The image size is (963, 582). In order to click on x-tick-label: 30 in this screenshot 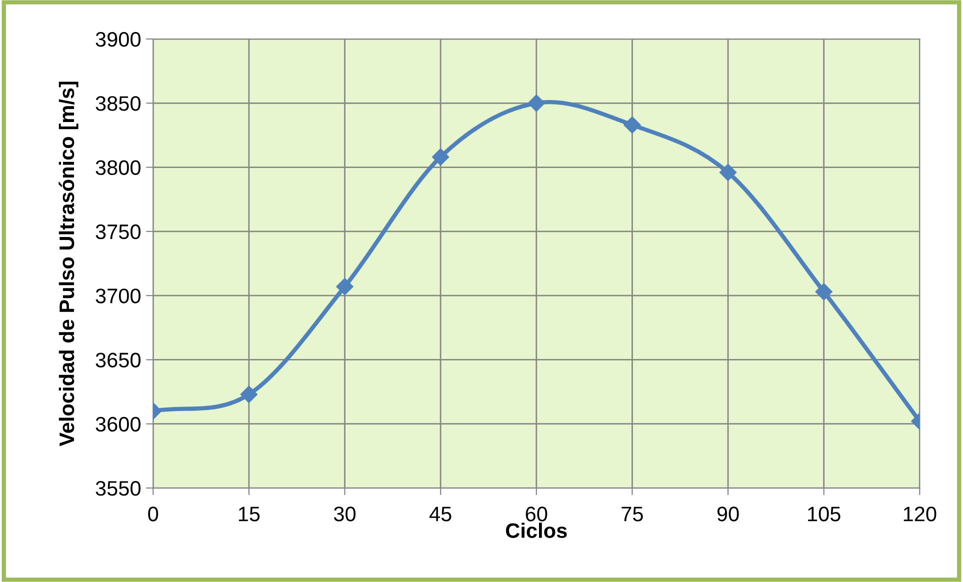, I will do `click(345, 514)`.